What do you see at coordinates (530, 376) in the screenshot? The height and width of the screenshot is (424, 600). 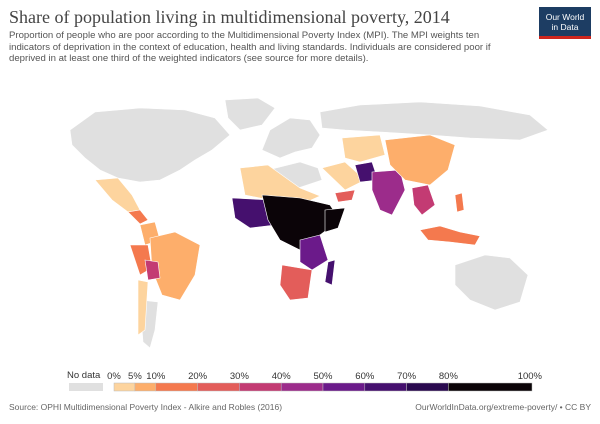 I see `legend-tick-label: 100%` at bounding box center [530, 376].